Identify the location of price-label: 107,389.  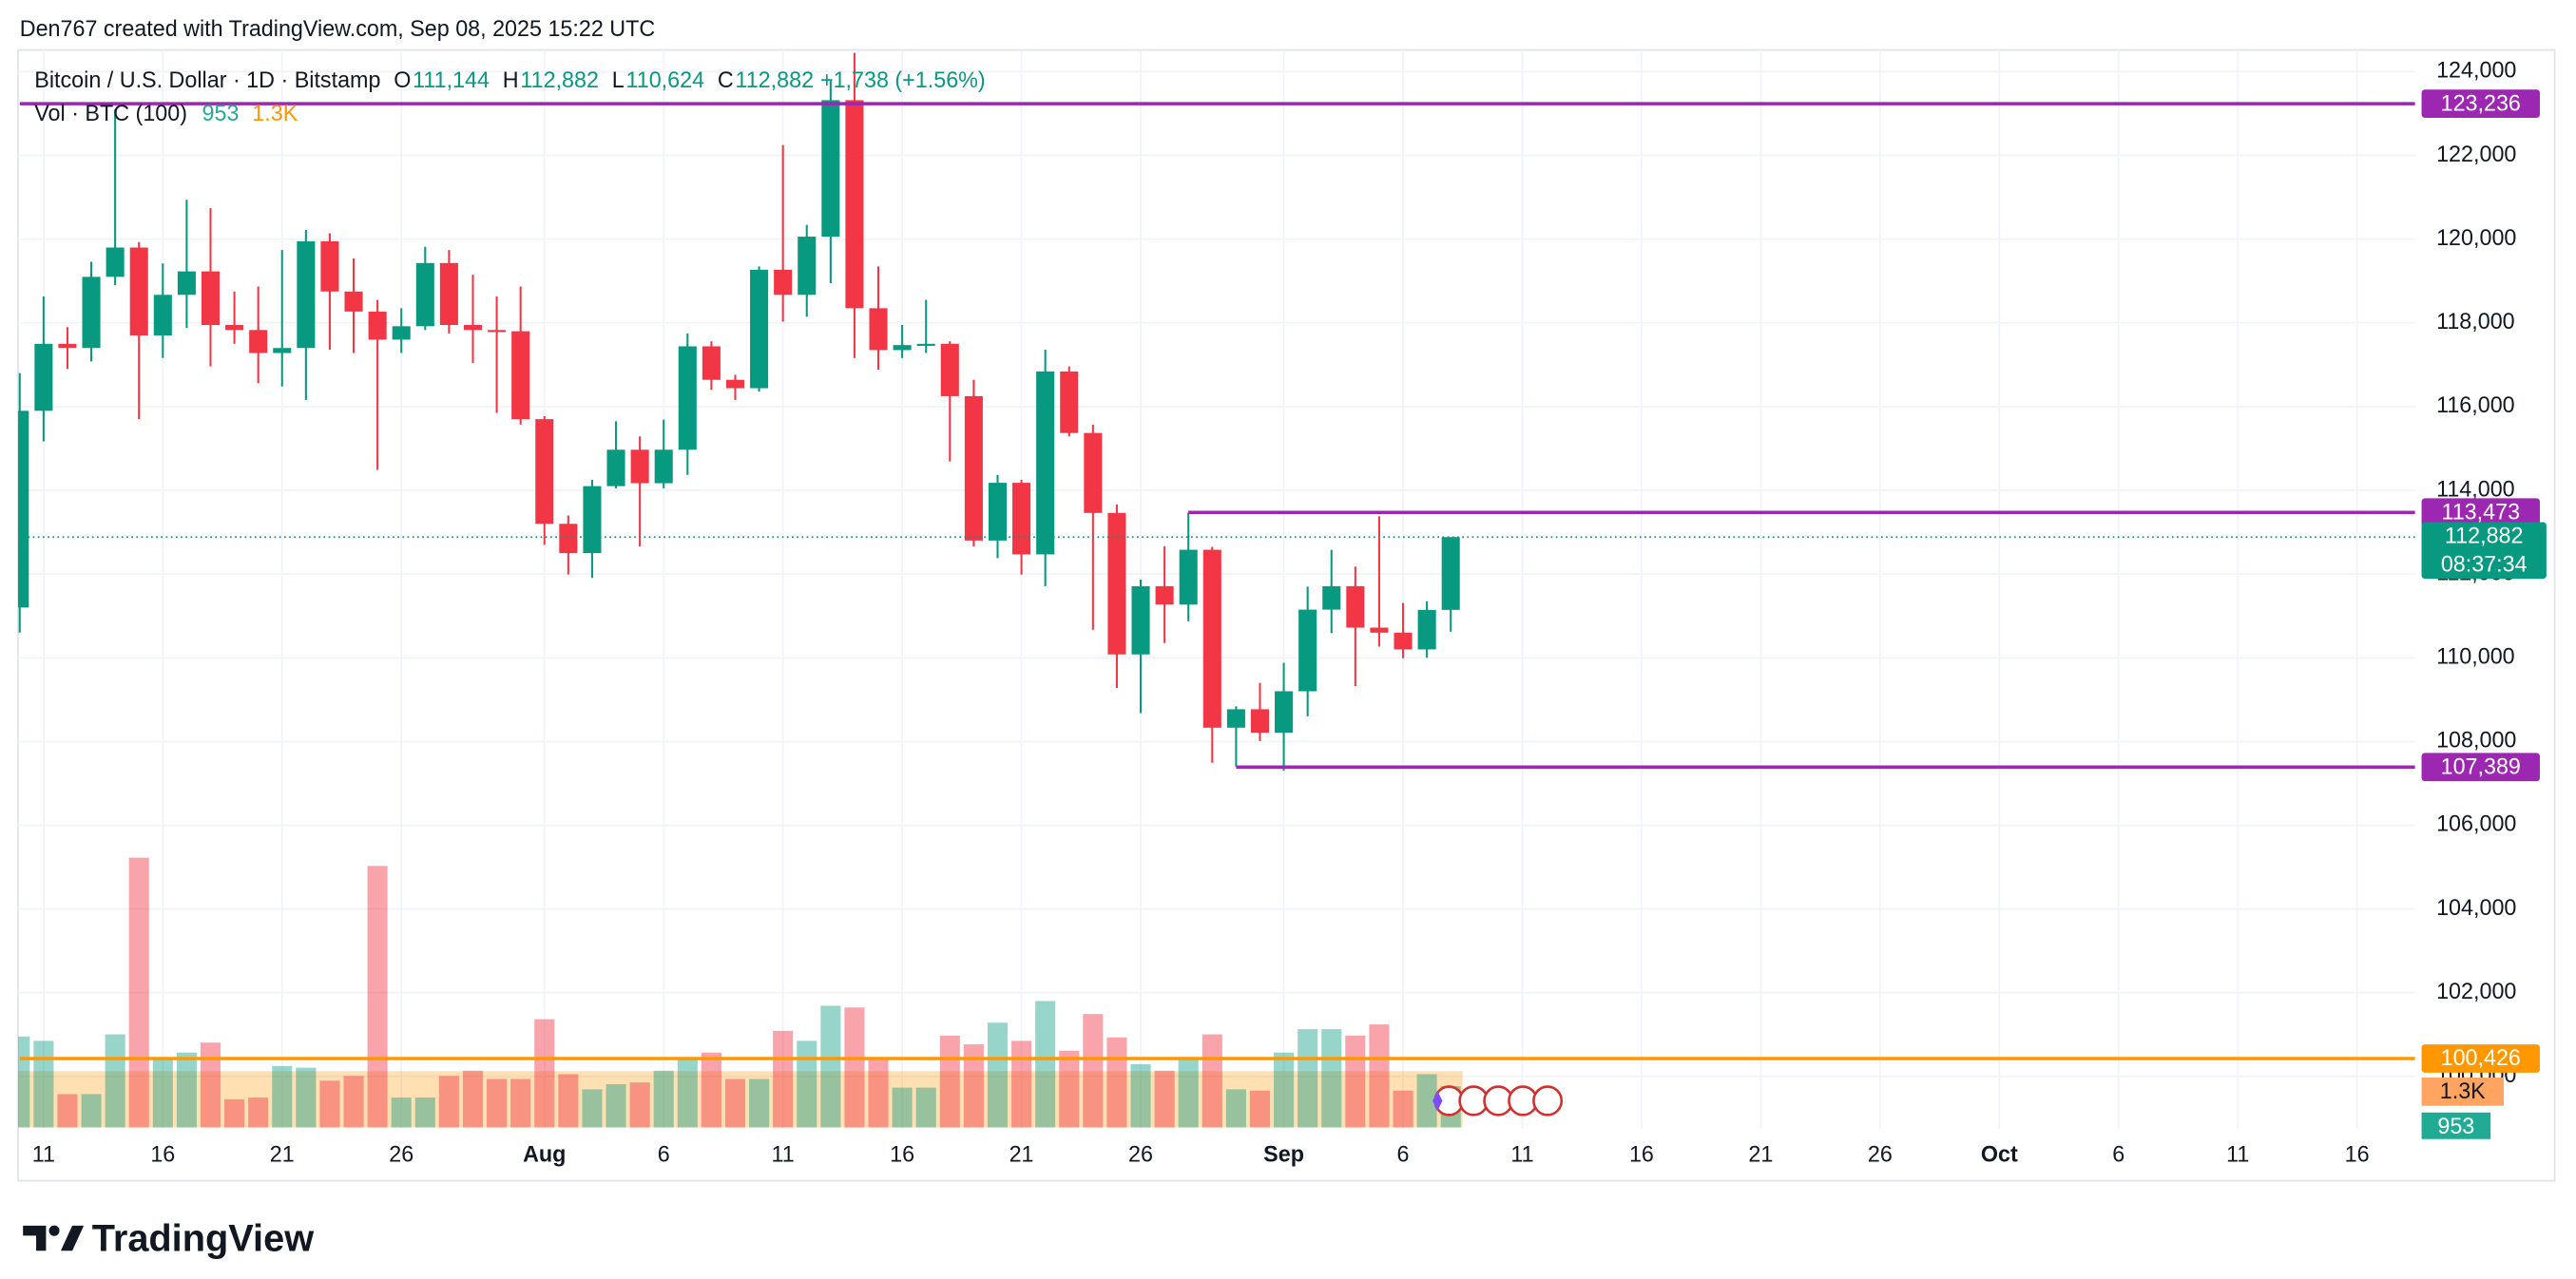
(2481, 766).